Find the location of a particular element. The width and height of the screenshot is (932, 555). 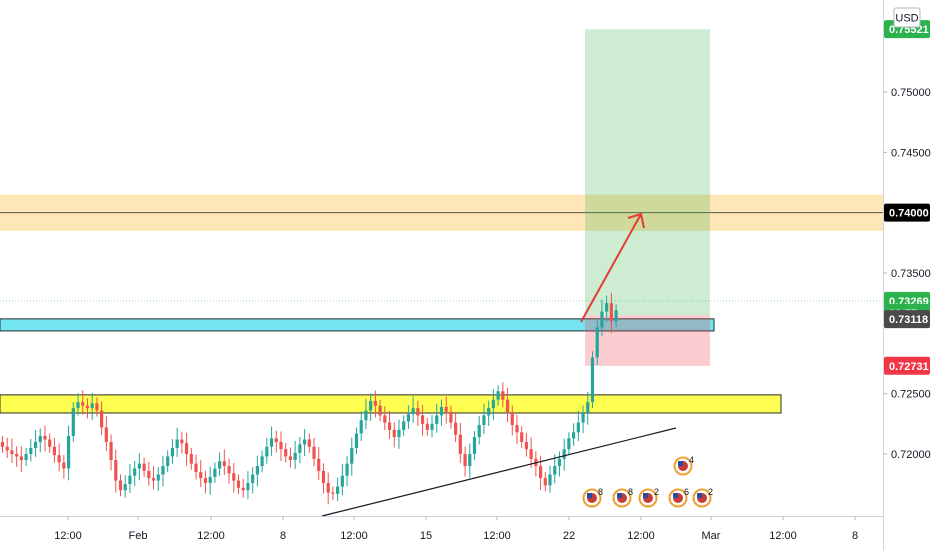

event-count: 6 is located at coordinates (686, 492).